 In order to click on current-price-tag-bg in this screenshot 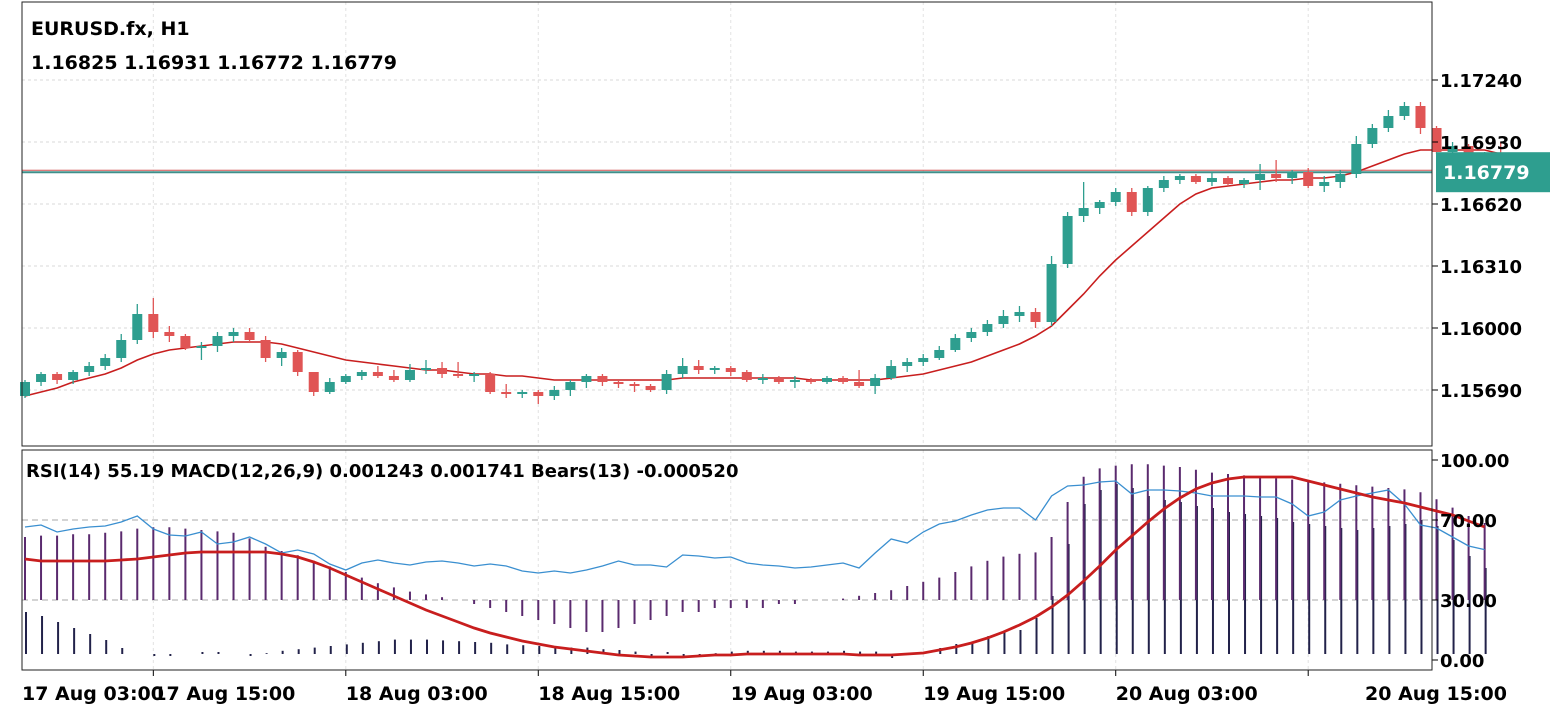, I will do `click(1493, 172)`.